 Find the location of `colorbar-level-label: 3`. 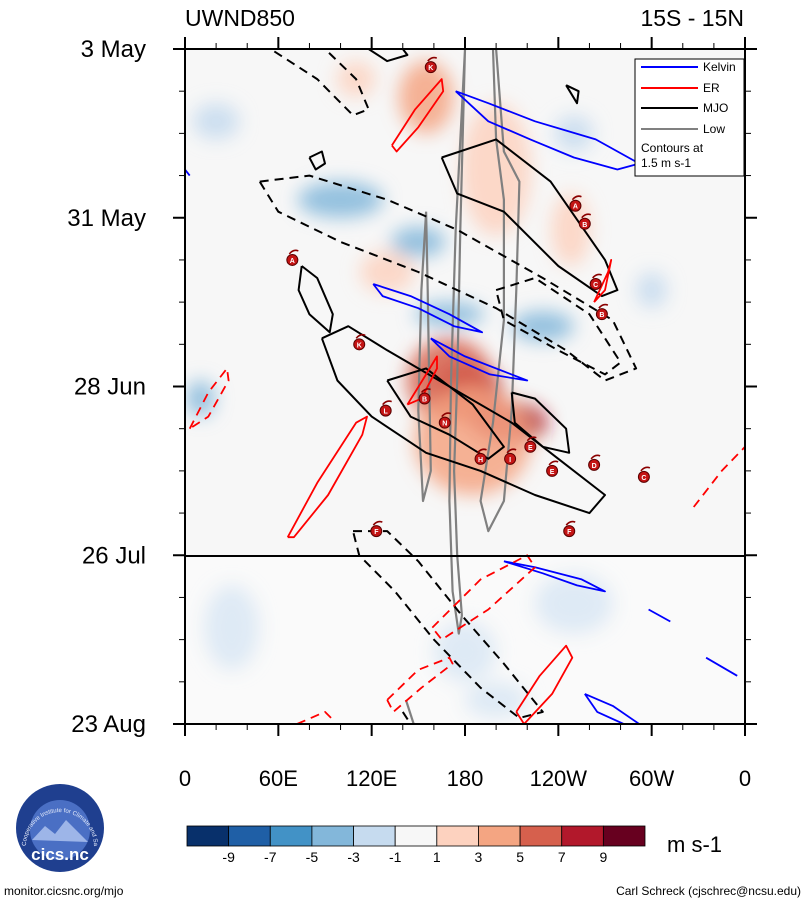

colorbar-level-label: 3 is located at coordinates (479, 857).